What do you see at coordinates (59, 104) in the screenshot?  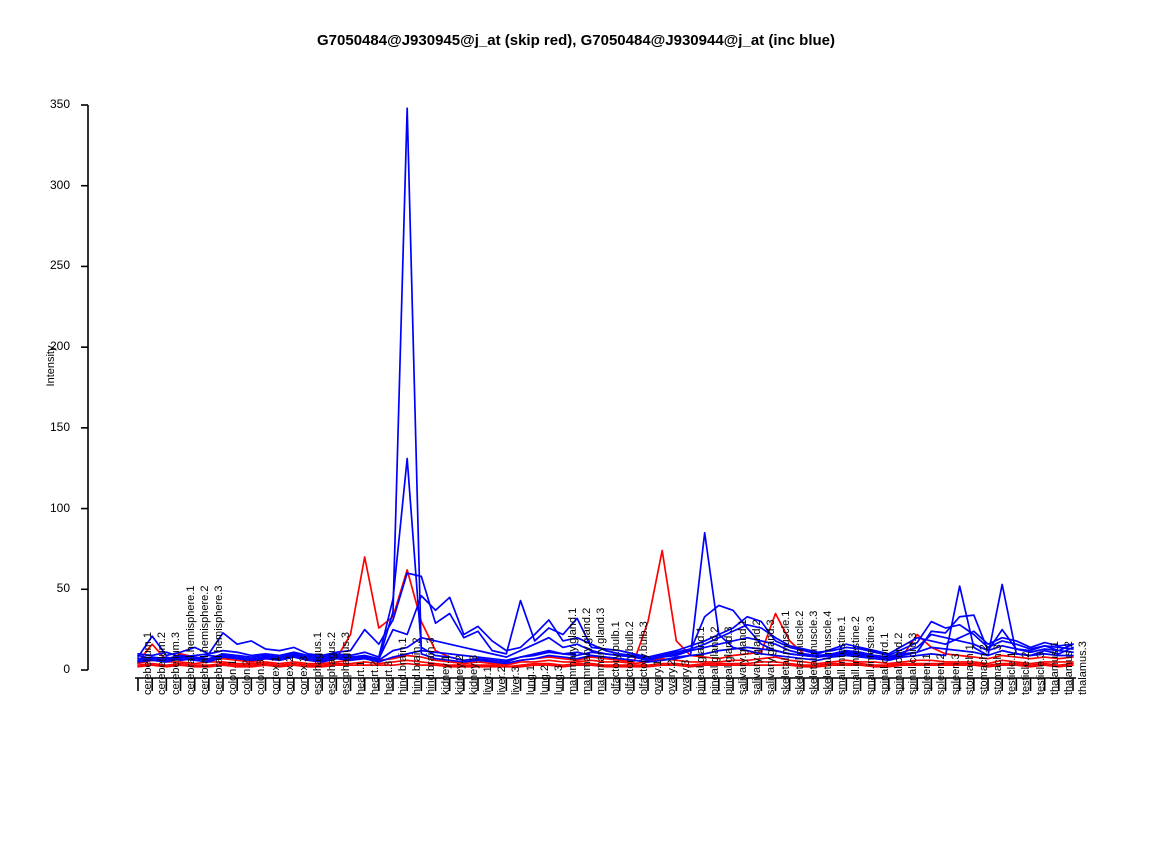 I see `y-tick-label: 350` at bounding box center [59, 104].